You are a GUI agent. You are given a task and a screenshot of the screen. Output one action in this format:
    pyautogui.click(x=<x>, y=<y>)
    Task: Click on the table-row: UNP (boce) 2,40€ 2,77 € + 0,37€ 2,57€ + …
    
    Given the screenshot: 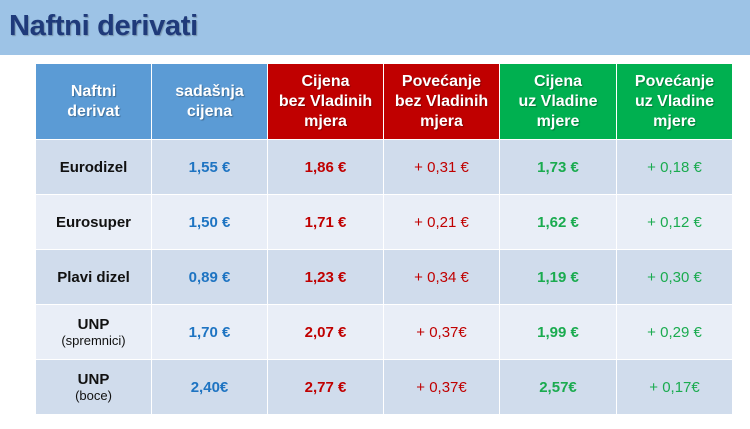 What is the action you would take?
    pyautogui.click(x=384, y=387)
    